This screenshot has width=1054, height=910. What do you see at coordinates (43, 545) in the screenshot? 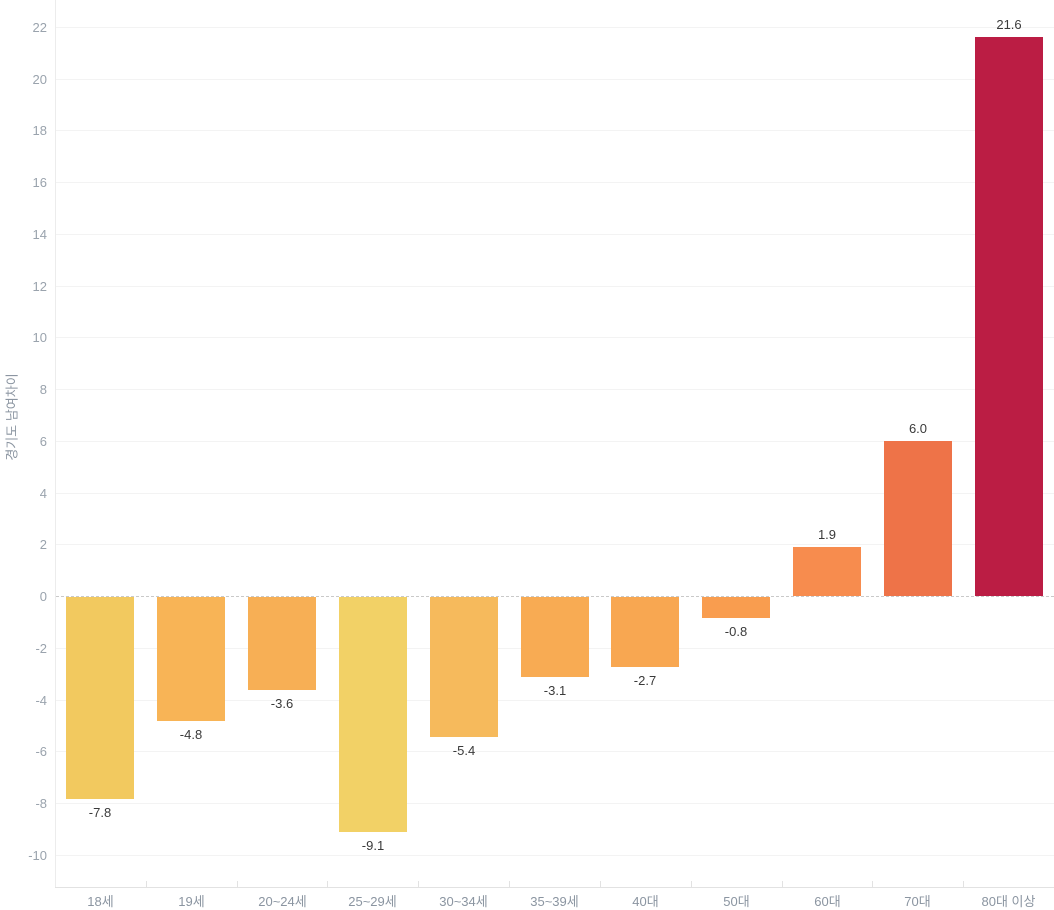
I see `y-axis-tick-label: 2` at bounding box center [43, 545].